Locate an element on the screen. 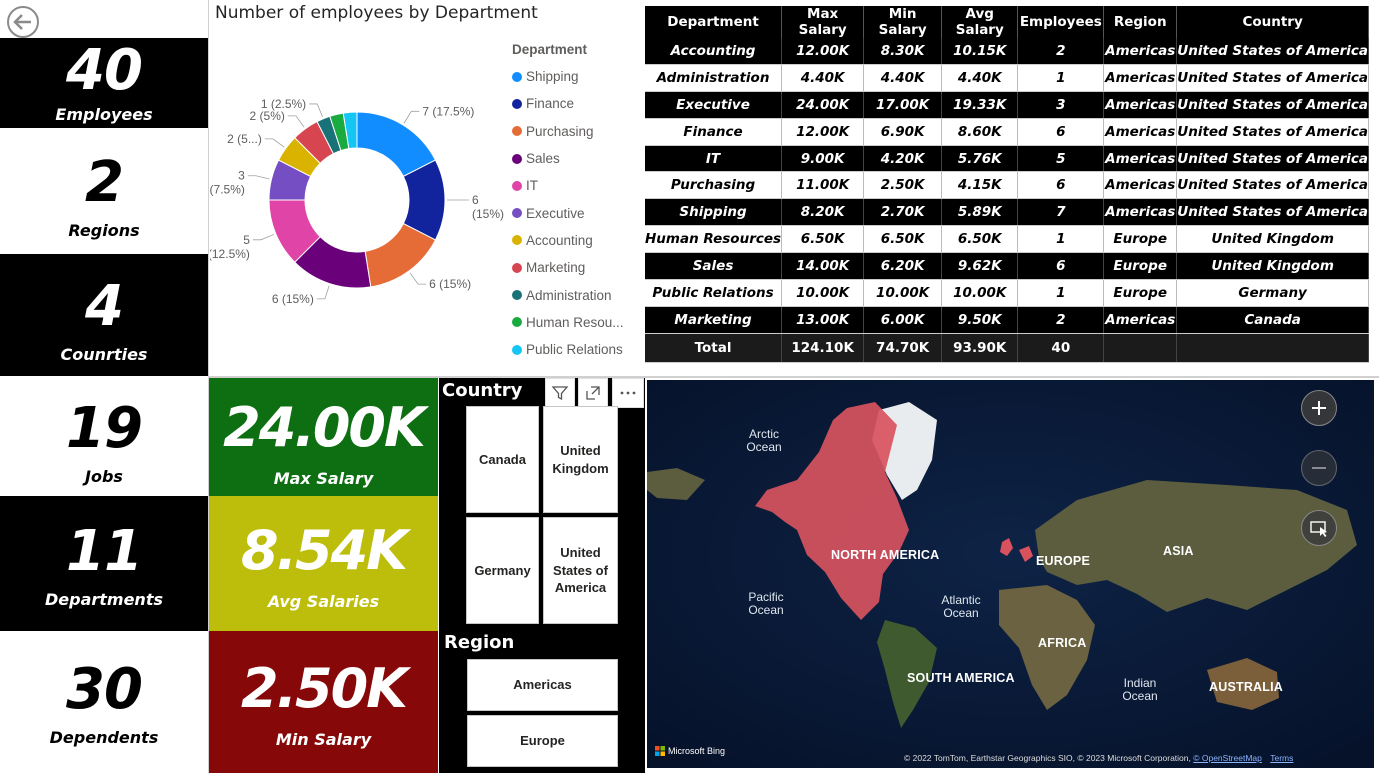  legend-item: Public Relations is located at coordinates (568, 349).